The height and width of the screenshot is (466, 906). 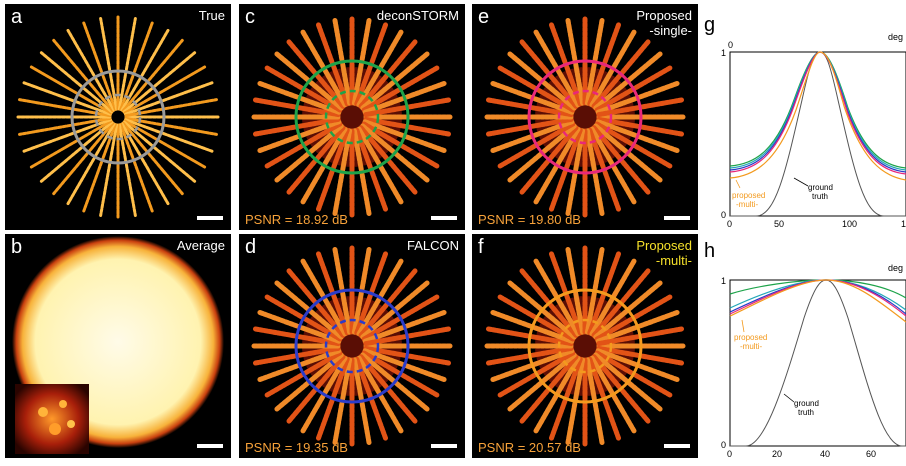 What do you see at coordinates (777, 454) in the screenshot?
I see `plot-h-xtick-1: 20` at bounding box center [777, 454].